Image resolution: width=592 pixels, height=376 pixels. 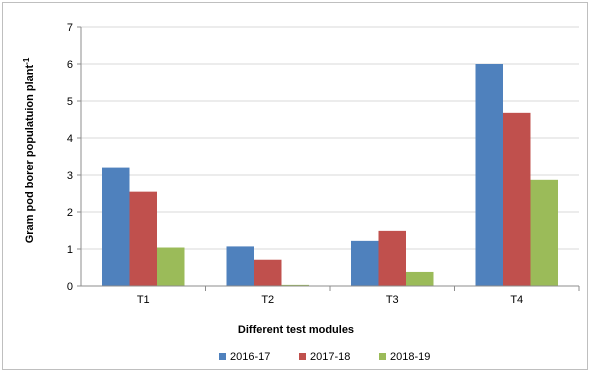 I want to click on y-axis-label: Gram pod borer populatuion plant-1, so click(x=29, y=150).